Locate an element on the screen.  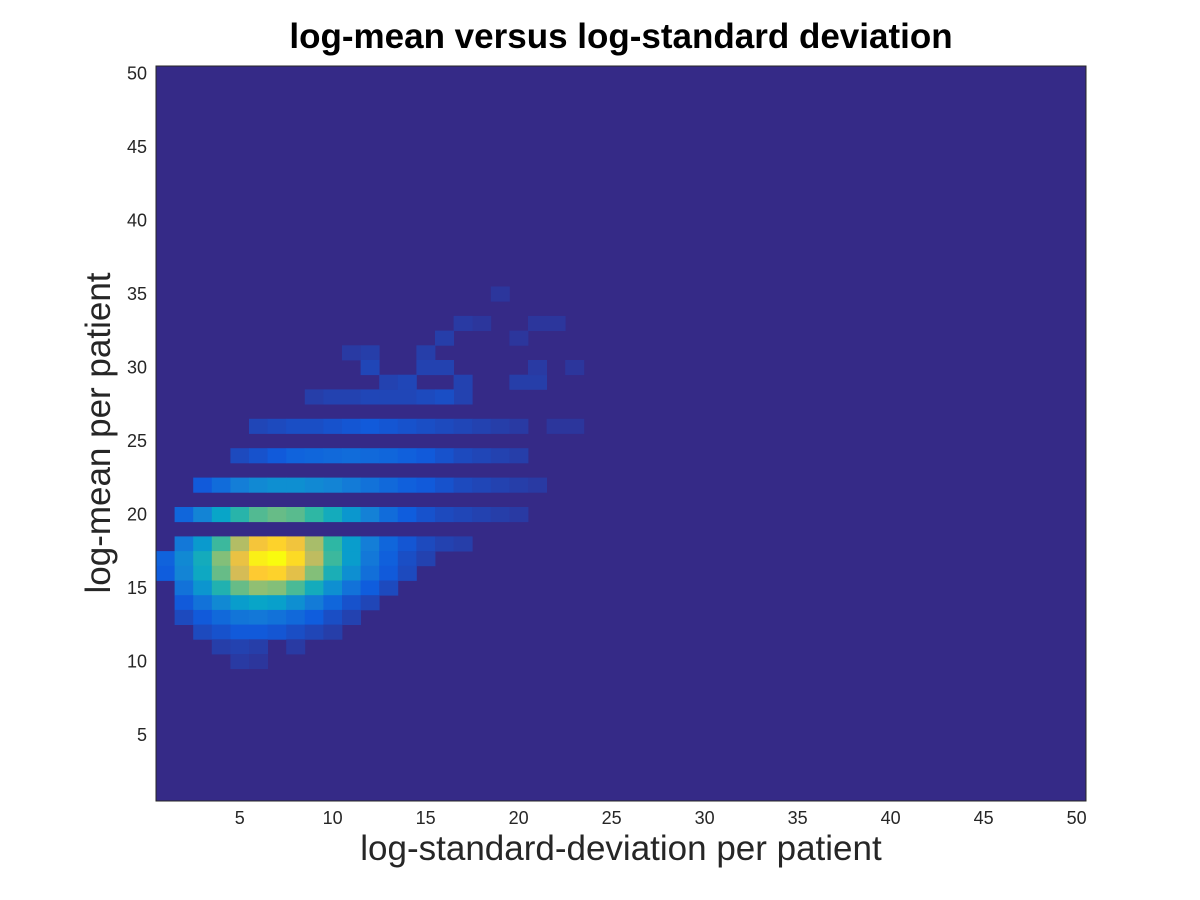
y-tick-label: 30 is located at coordinates (137, 367).